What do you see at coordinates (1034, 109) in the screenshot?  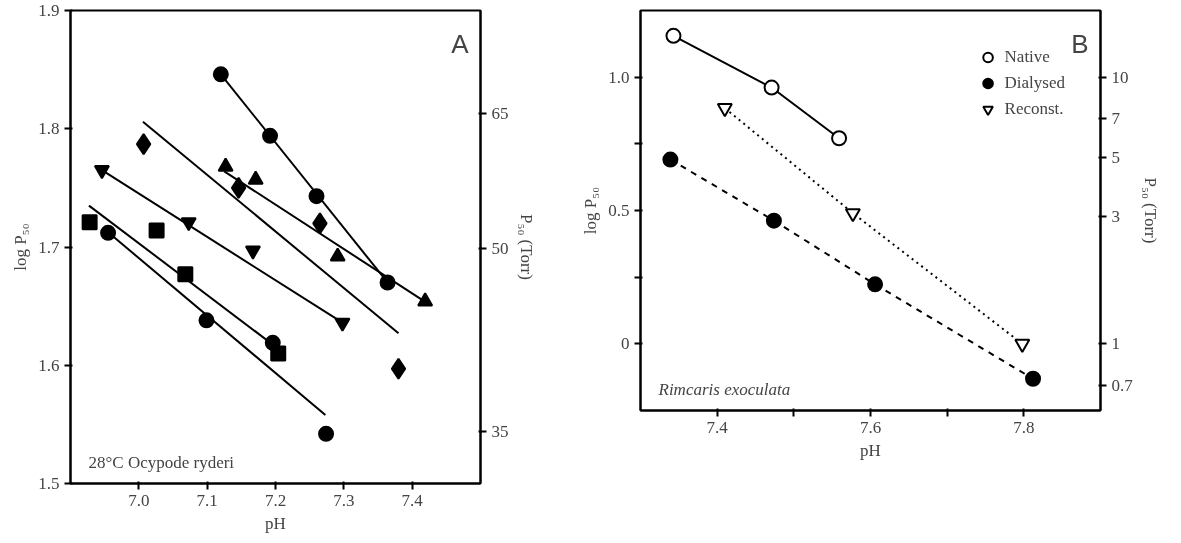 I see `legend-label: Reconst.` at bounding box center [1034, 109].